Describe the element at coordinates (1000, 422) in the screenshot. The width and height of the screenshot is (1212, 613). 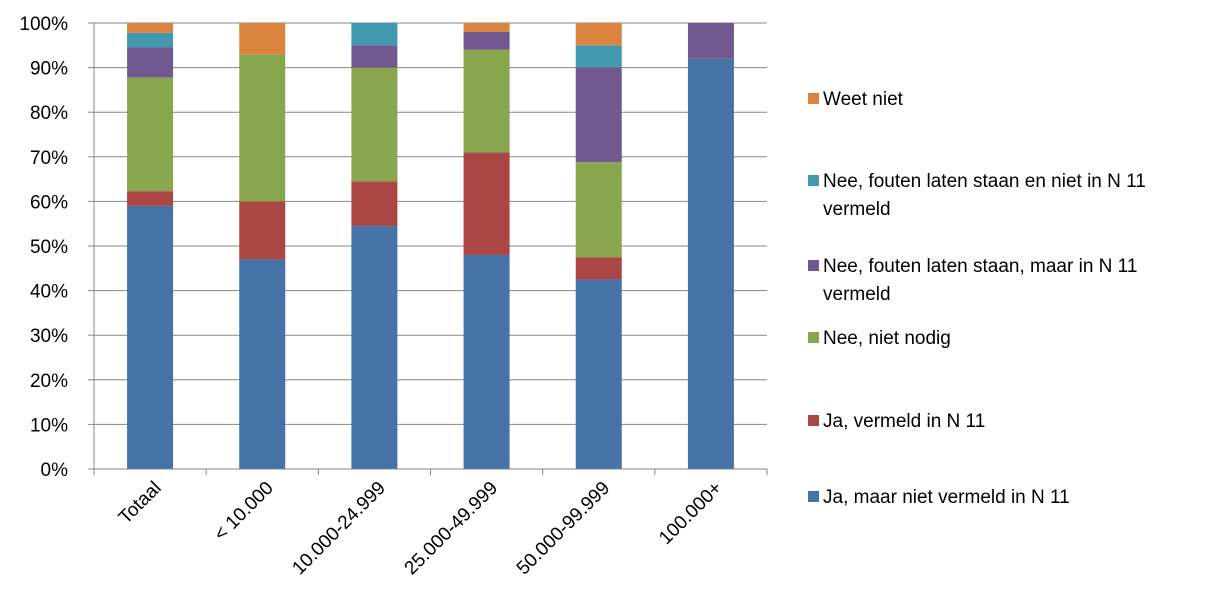
I see `legend-item-ja-vermeld: Ja, vermeld in N 11` at that location.